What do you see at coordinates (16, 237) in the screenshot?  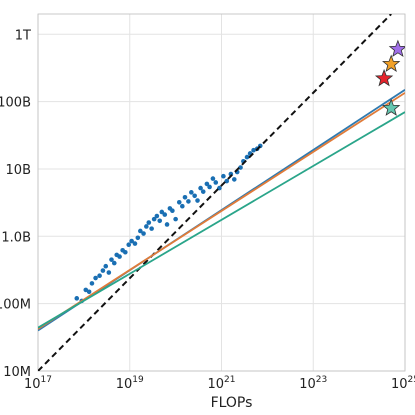 I see `y-tick-label: 1.0B` at bounding box center [16, 237].